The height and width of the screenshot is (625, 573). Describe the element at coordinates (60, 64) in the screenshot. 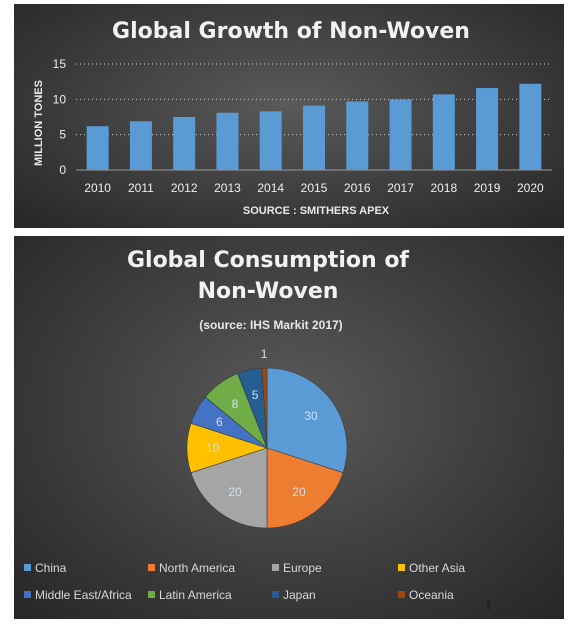

I see `y-tick-label: 15` at that location.